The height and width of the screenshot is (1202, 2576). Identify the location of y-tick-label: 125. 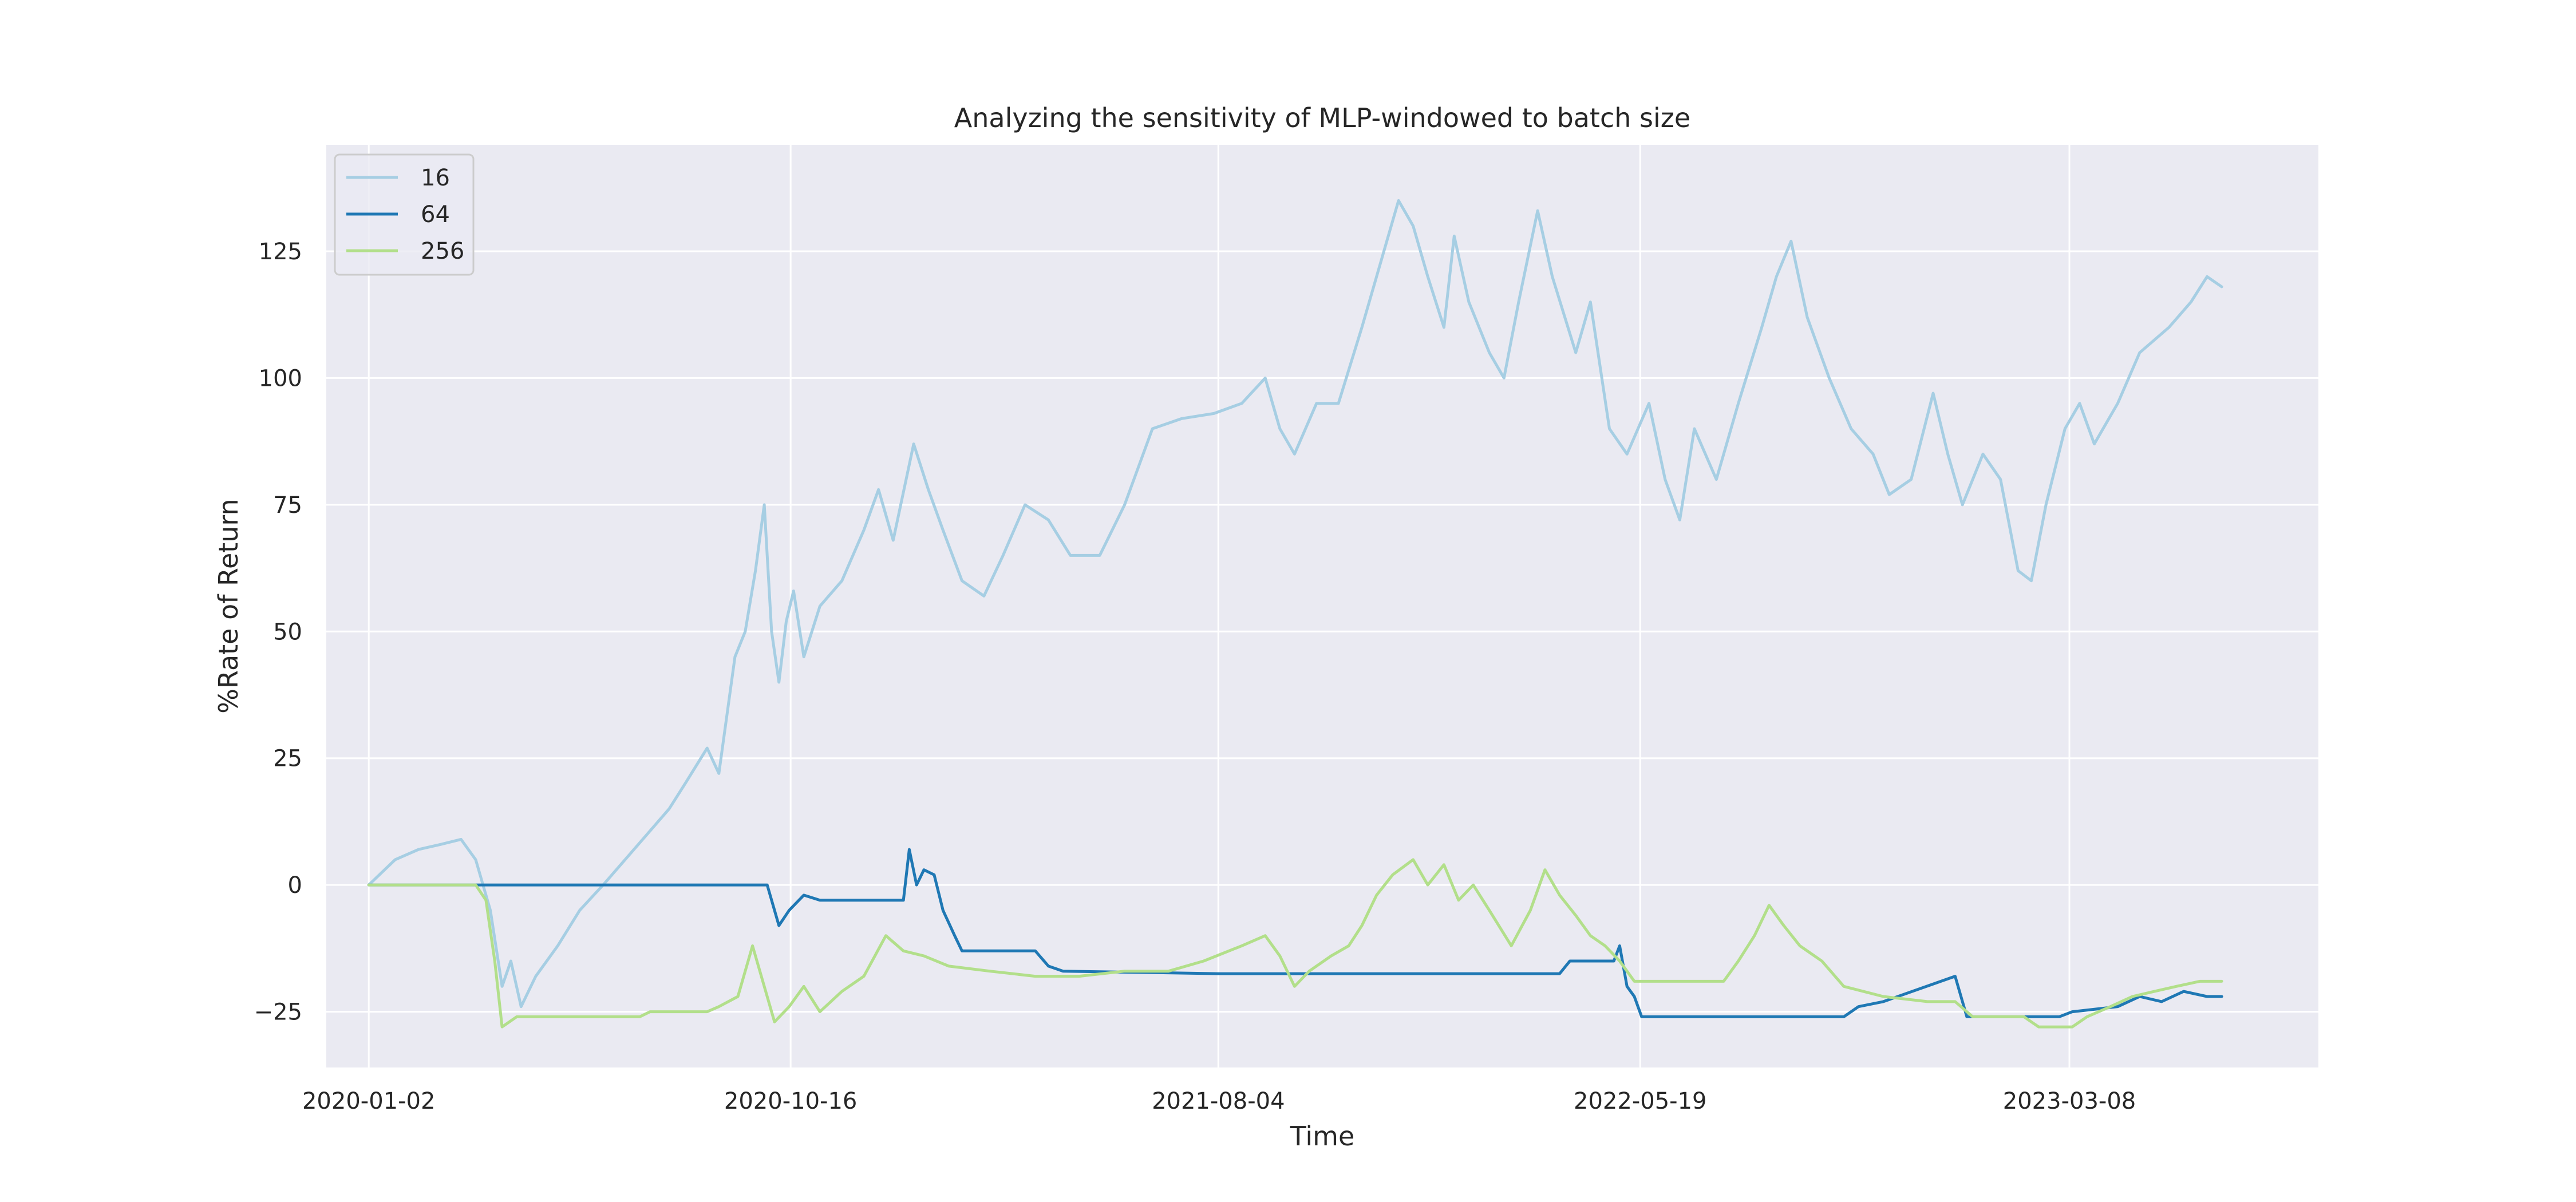
(280, 252).